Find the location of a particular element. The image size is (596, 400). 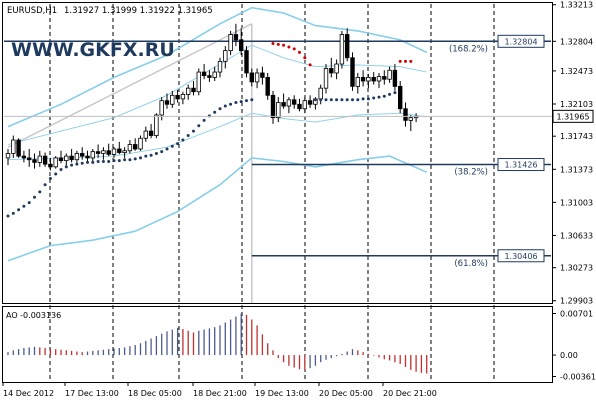

price-tick-label-7: 1.31003 is located at coordinates (576, 202).